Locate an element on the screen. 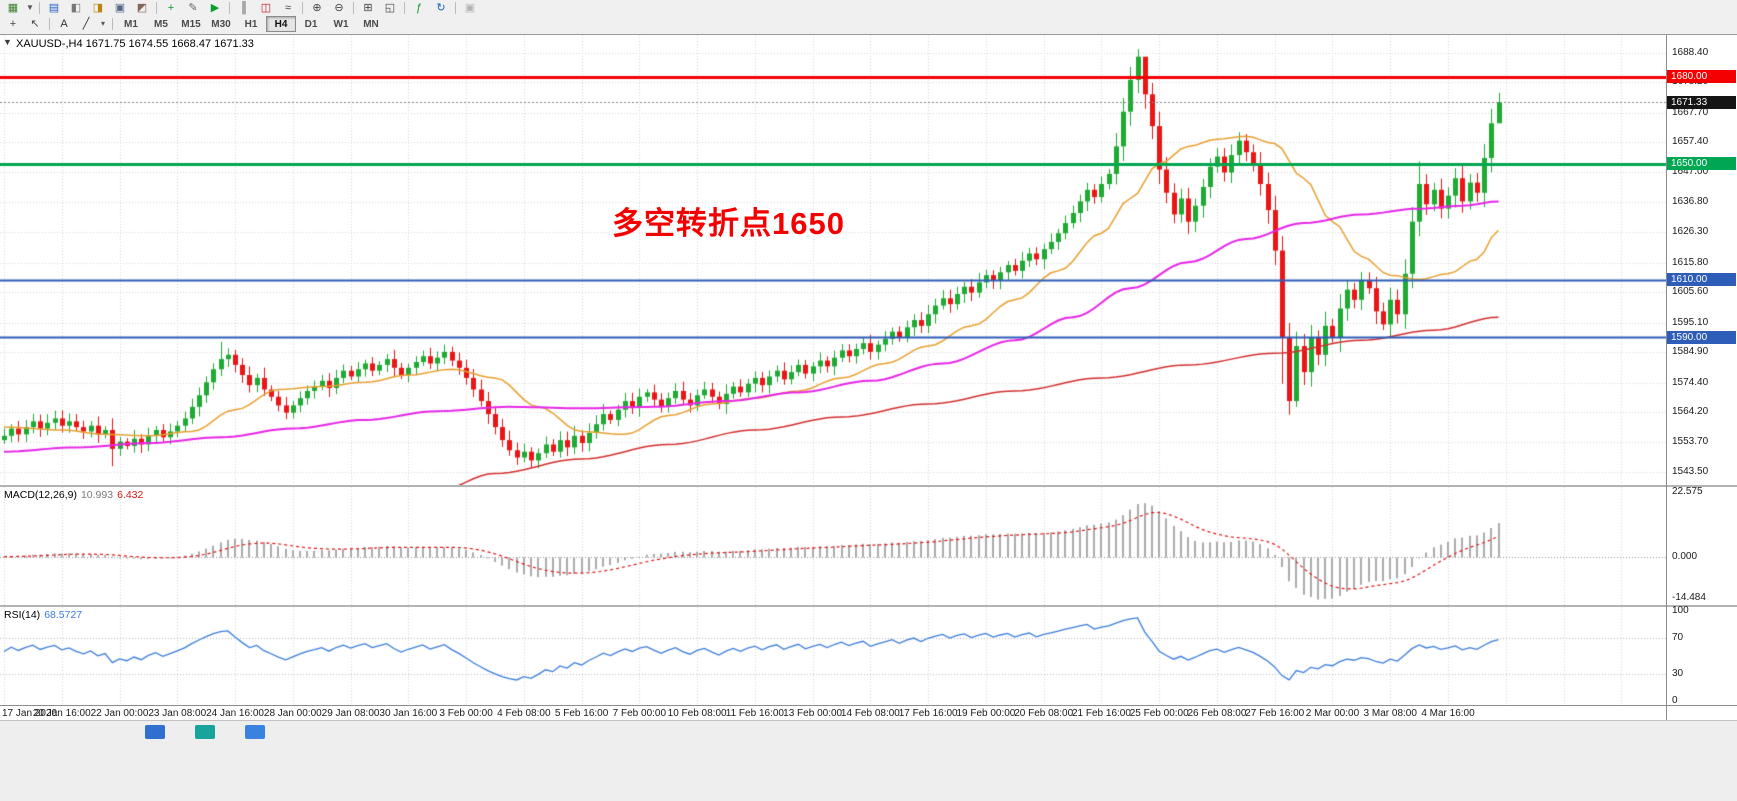 The image size is (1737, 801). timeframe-m1: M1 is located at coordinates (131, 24).